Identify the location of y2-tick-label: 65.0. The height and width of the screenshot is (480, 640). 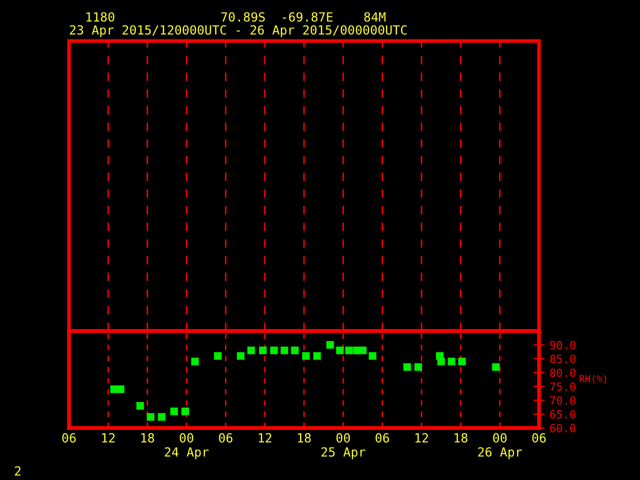
(563, 414).